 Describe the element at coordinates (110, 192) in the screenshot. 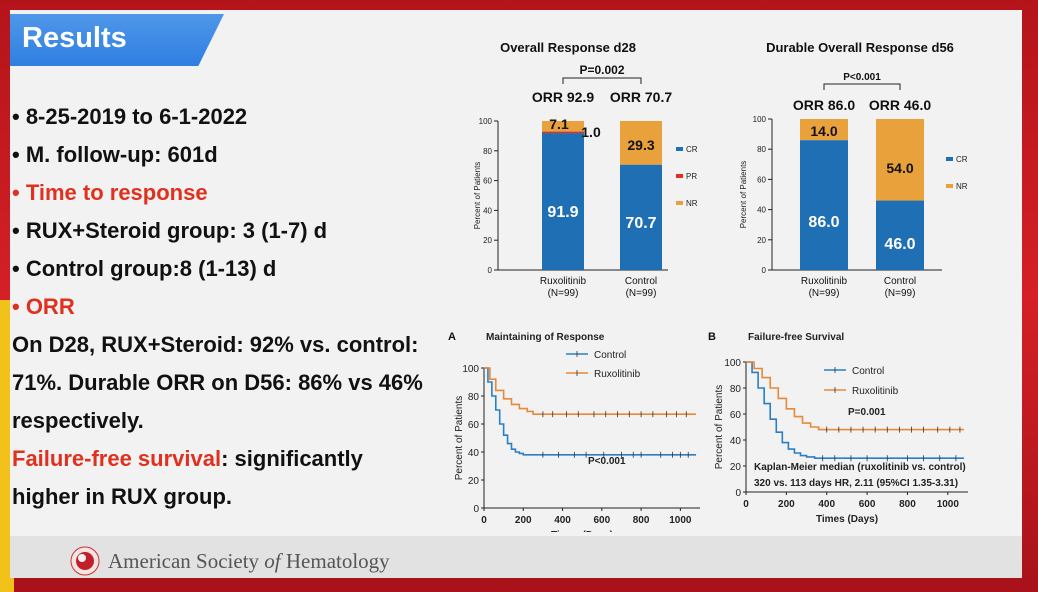

I see `bullet-item-heading: • Time to response` at that location.